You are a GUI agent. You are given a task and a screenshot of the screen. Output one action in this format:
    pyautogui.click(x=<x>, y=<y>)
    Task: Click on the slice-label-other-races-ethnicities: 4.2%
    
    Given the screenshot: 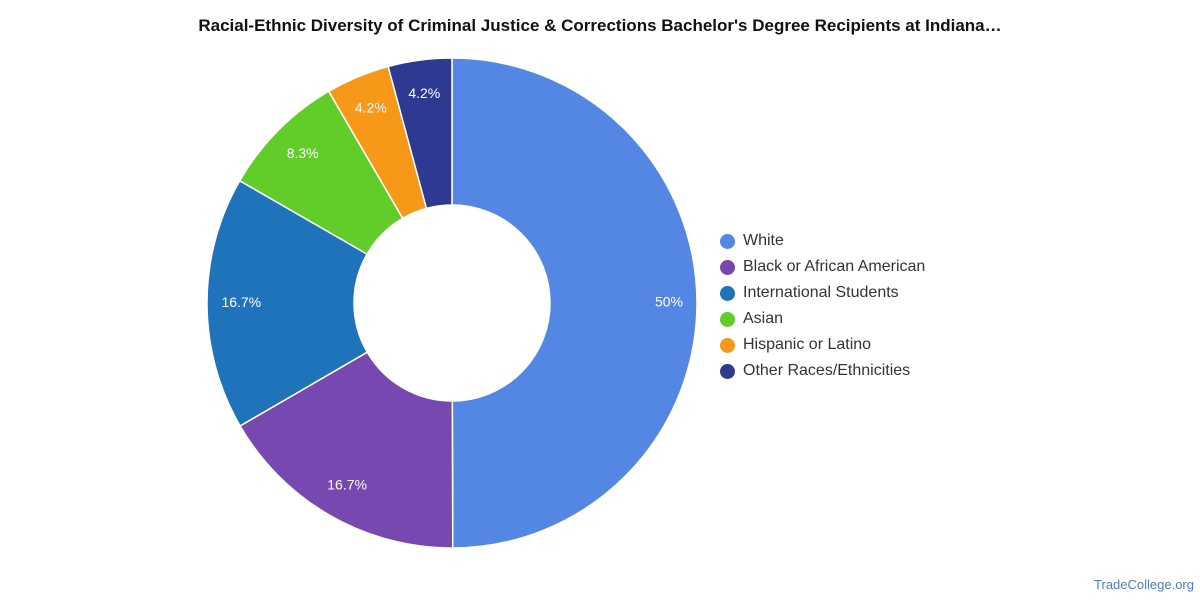 What is the action you would take?
    pyautogui.click(x=424, y=93)
    